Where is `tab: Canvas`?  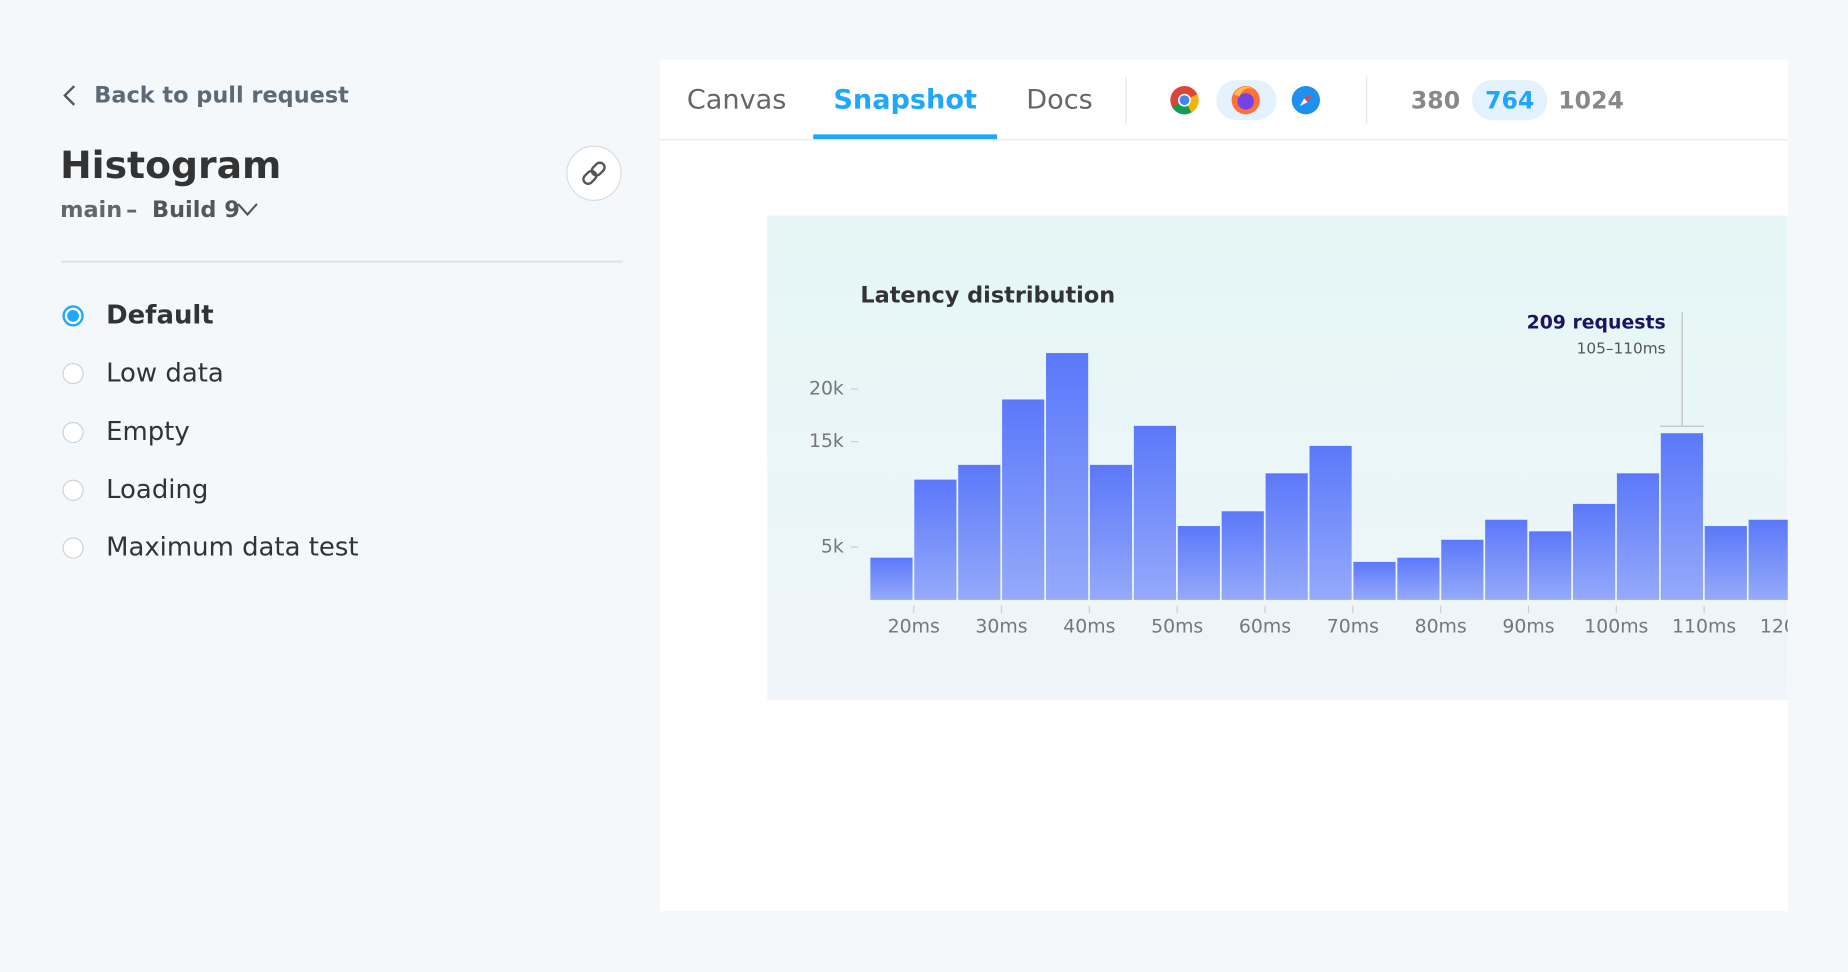
tab: Canvas is located at coordinates (736, 100).